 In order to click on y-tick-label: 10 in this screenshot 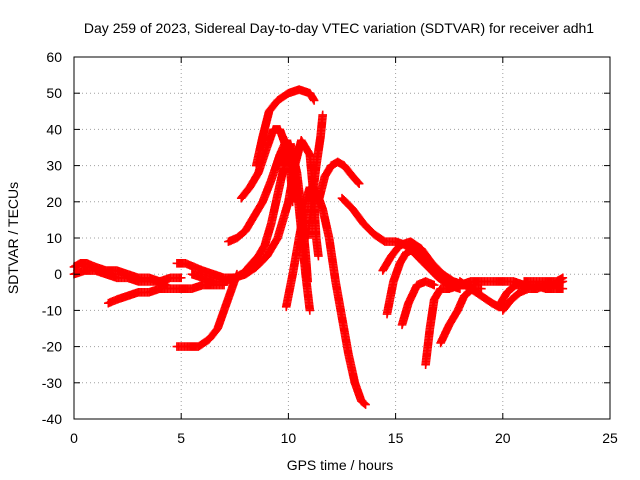, I will do `click(54, 238)`.